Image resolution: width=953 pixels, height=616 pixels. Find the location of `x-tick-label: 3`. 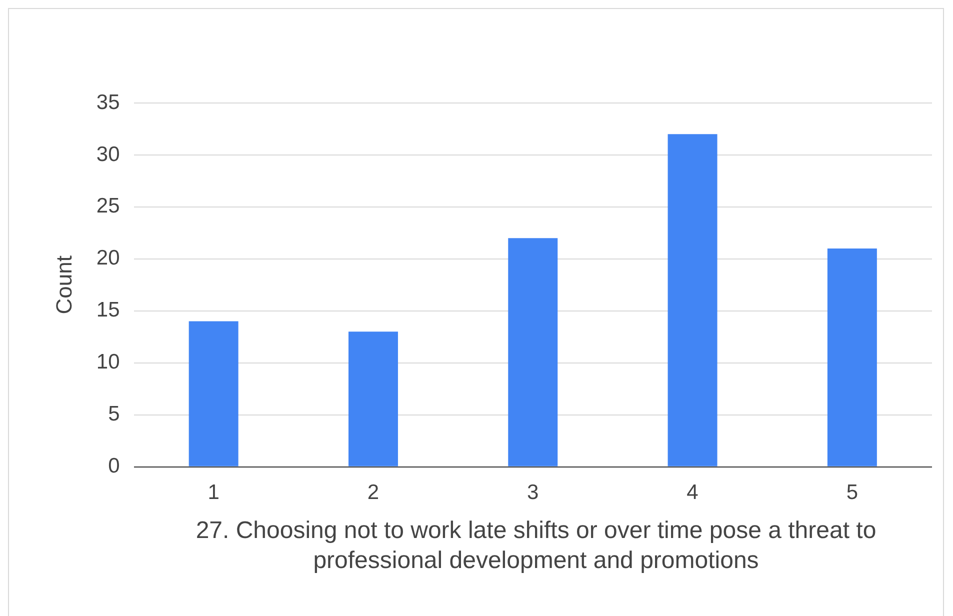

x-tick-label: 3 is located at coordinates (533, 492).